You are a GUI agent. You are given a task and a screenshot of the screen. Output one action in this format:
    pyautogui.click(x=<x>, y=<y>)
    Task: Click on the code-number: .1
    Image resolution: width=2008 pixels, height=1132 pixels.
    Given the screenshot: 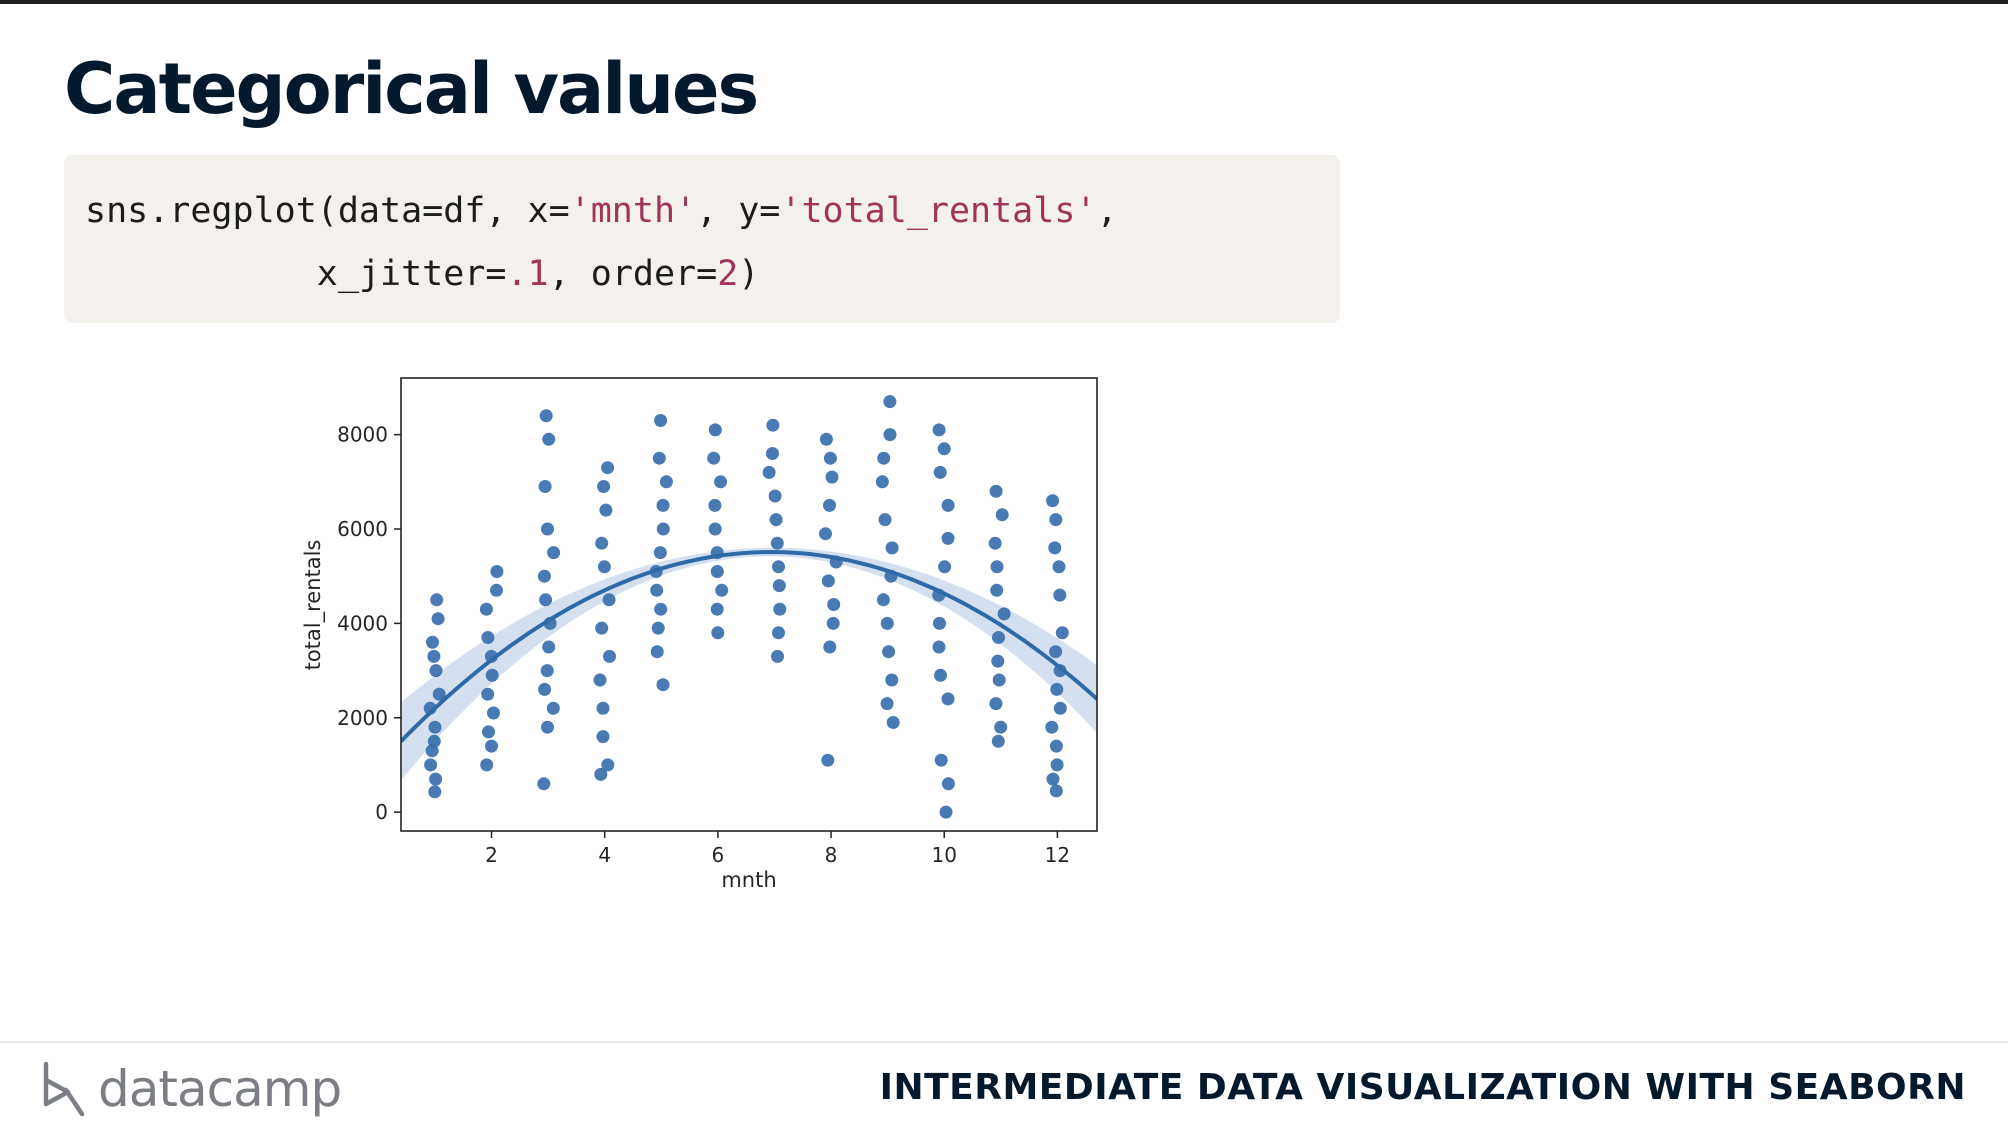 What is the action you would take?
    pyautogui.click(x=527, y=274)
    